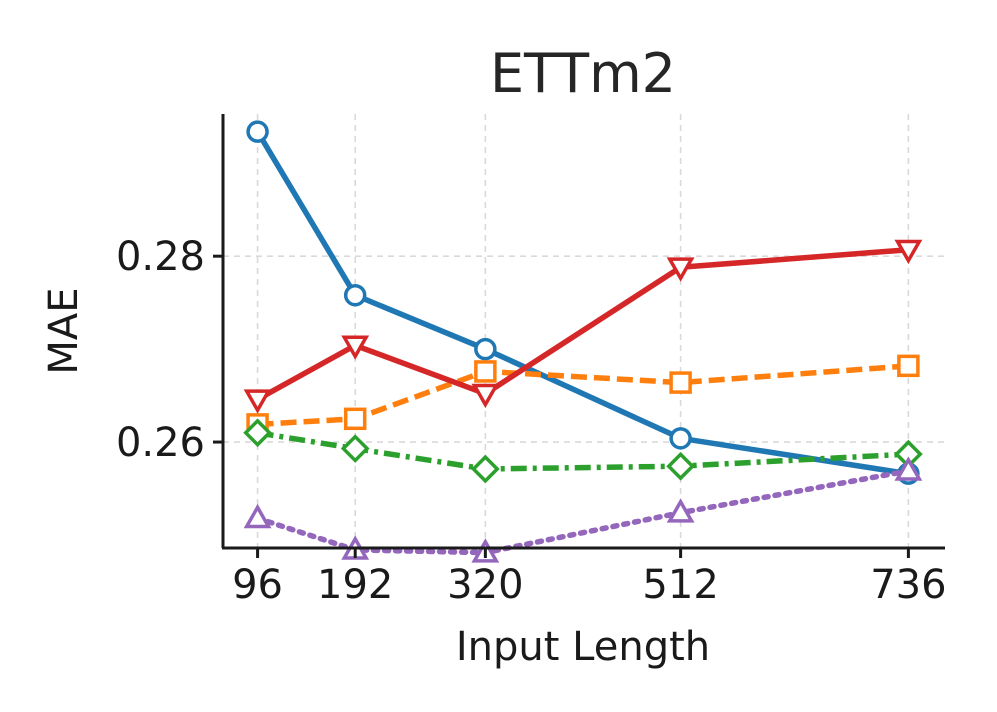  Describe the element at coordinates (485, 585) in the screenshot. I see `x-tick-label: 320` at that location.